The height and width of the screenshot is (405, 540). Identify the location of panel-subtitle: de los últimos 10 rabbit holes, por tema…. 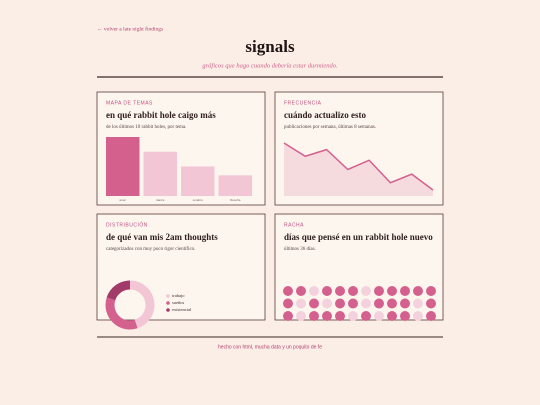
(146, 127).